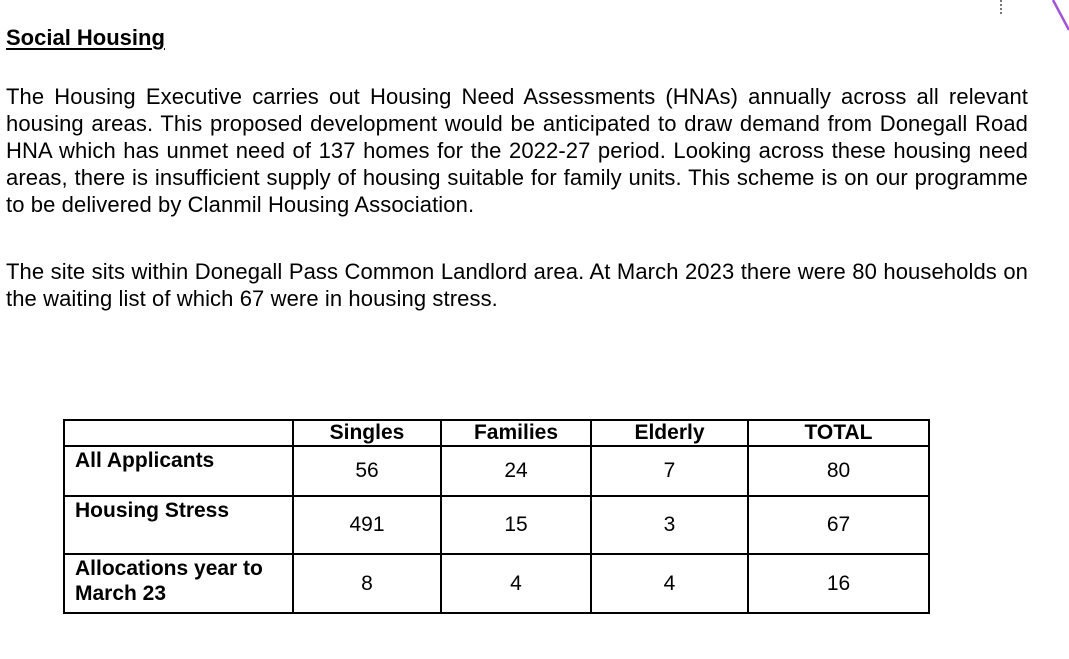 This screenshot has height=659, width=1069. What do you see at coordinates (85, 37) in the screenshot?
I see `page-title: Social Housing` at bounding box center [85, 37].